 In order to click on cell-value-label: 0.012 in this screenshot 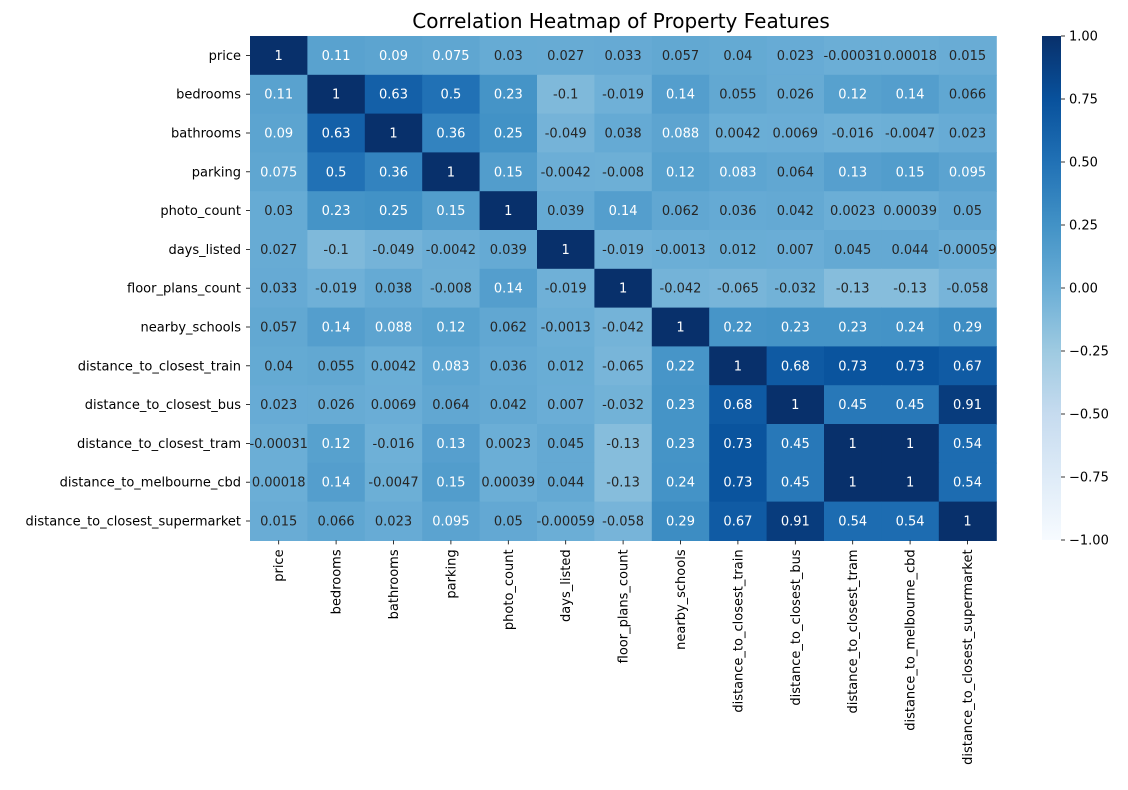, I will do `click(737, 250)`.